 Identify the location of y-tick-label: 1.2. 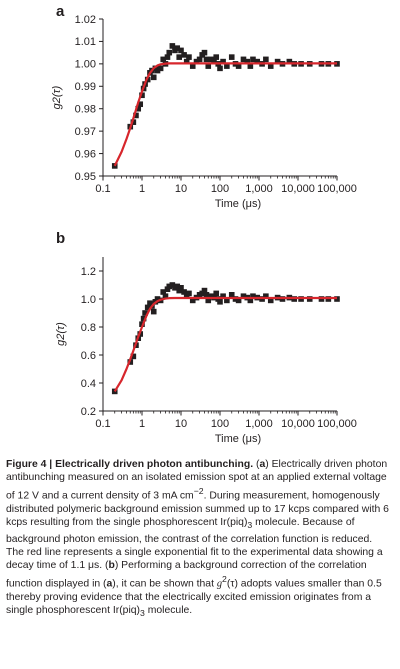
(88, 272).